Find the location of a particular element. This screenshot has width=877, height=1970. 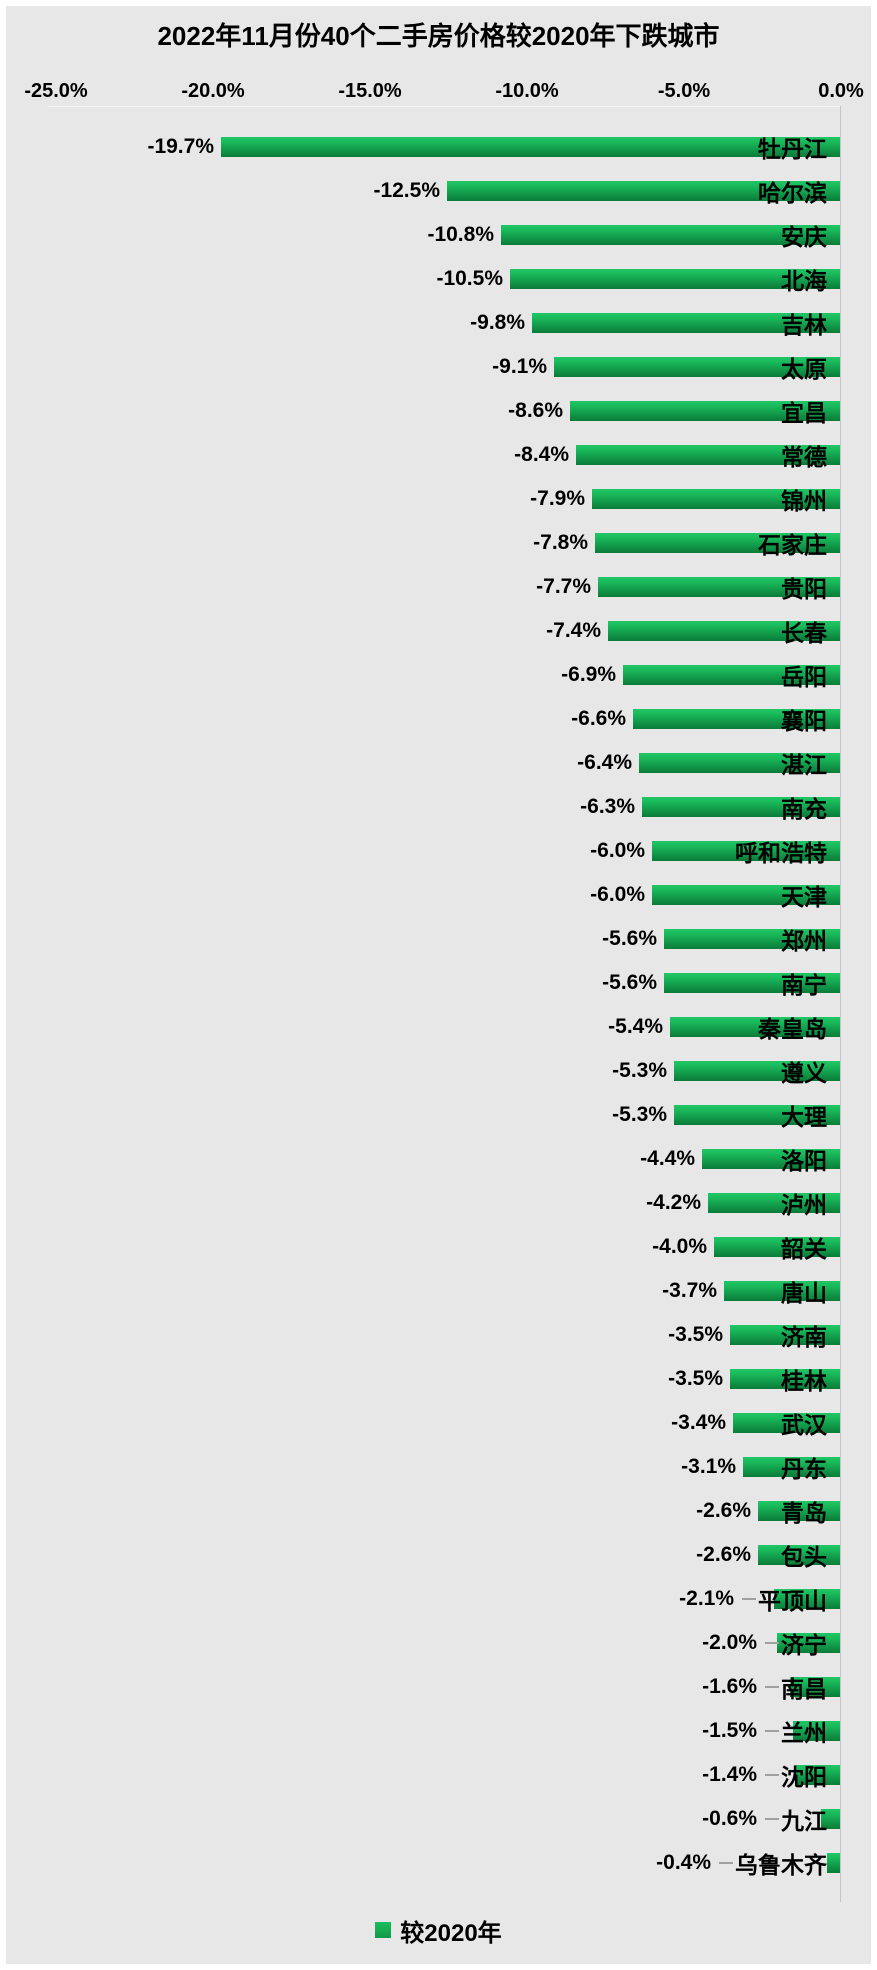

value-label: -4.0% is located at coordinates (679, 1246).